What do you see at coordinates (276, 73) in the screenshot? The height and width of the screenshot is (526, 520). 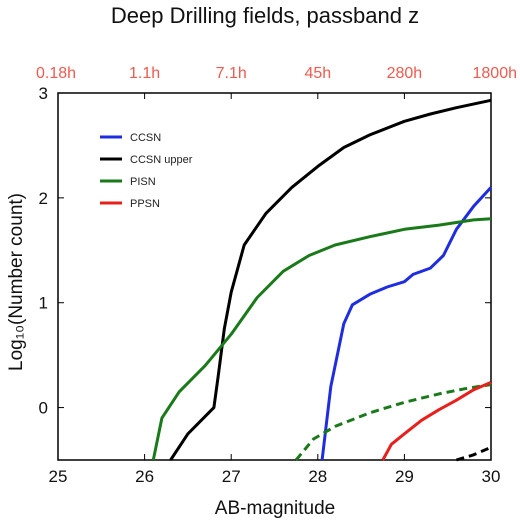 I see `top-axis-ticks: 0.18h 1.1h 7.1h 45h 280h 1800h` at bounding box center [276, 73].